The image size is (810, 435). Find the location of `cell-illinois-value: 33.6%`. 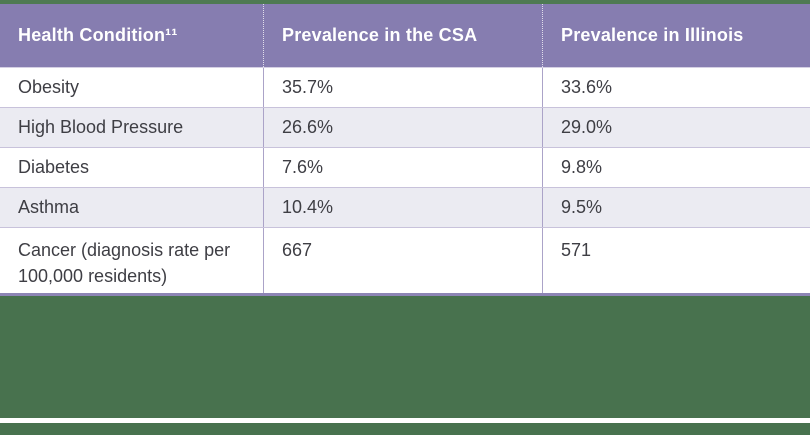

cell-illinois-value: 33.6% is located at coordinates (676, 87).